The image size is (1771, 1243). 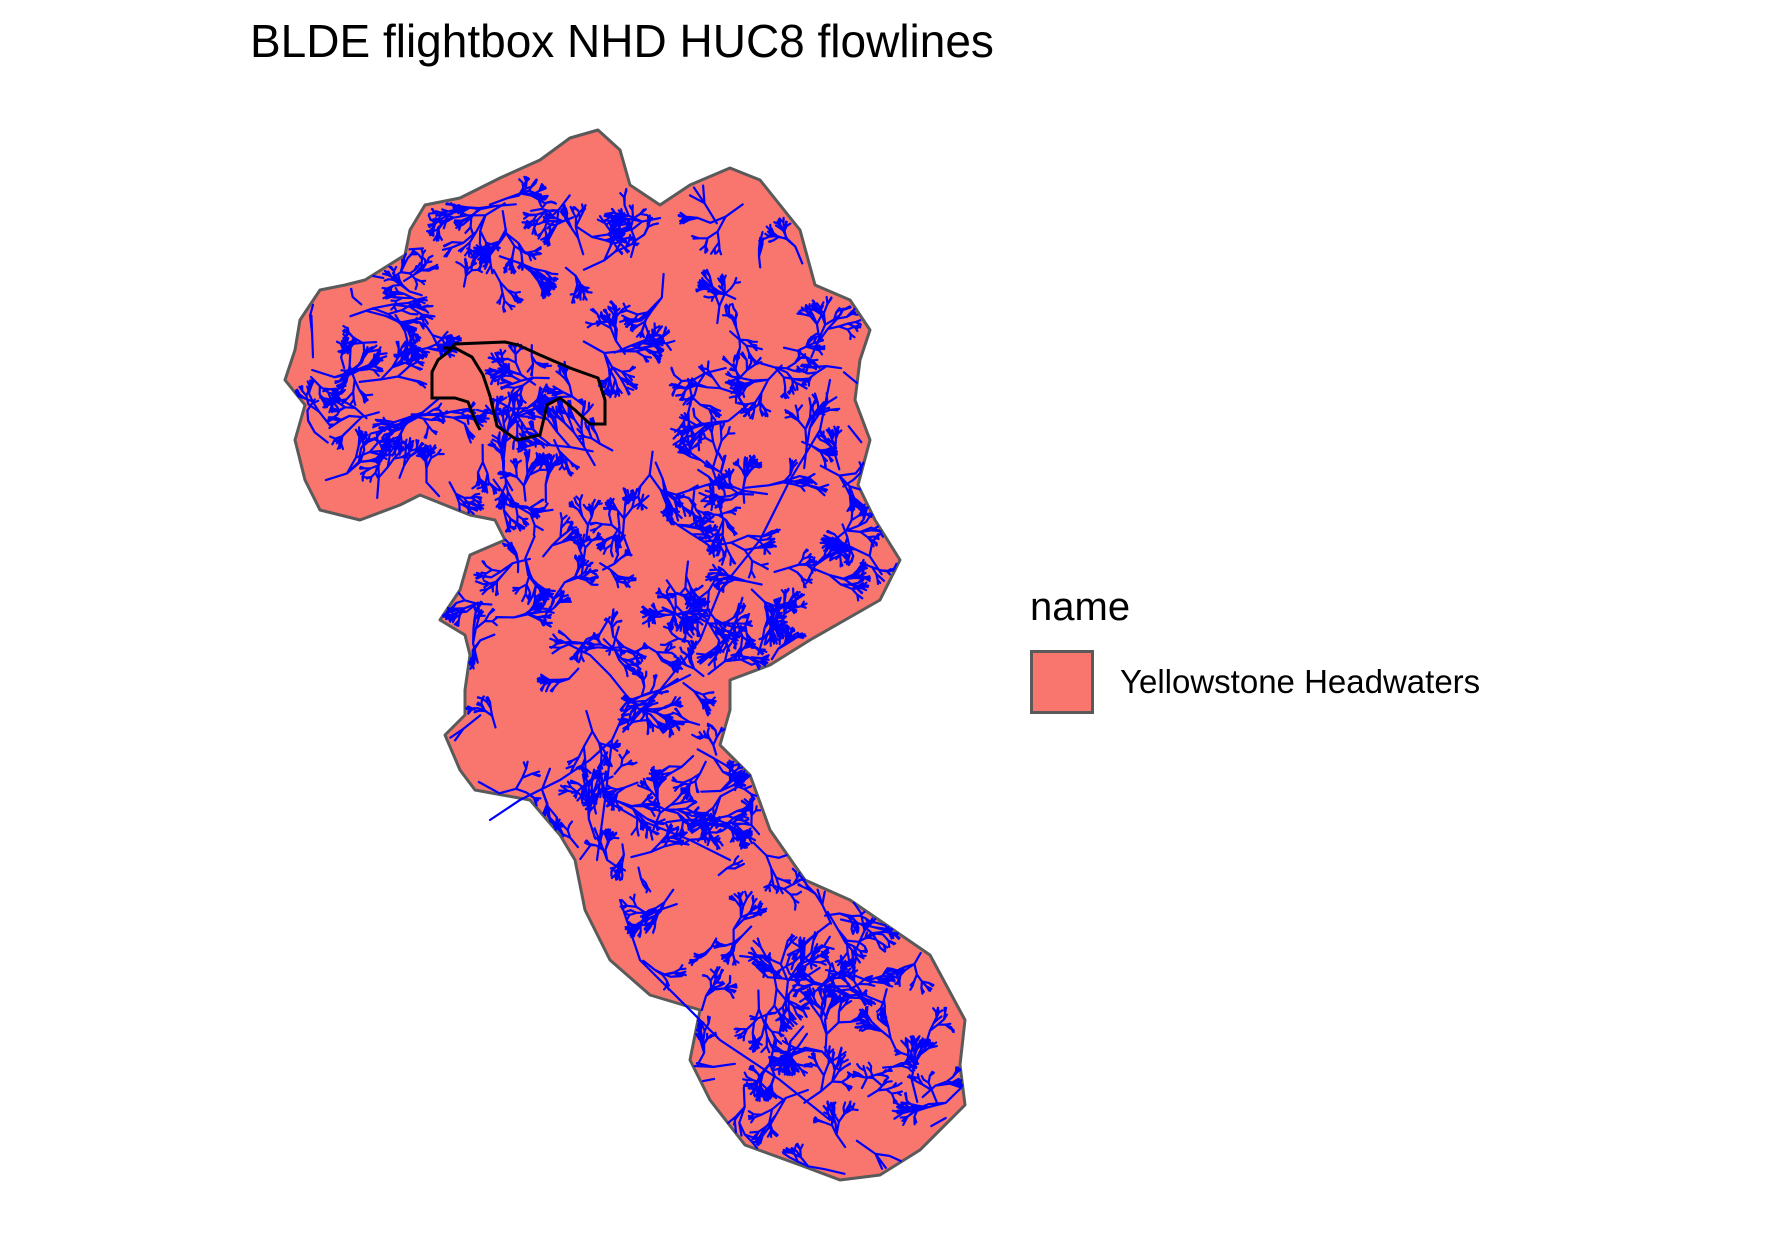 I want to click on legend: name Yellowstone Headwaters, so click(x=1255, y=649).